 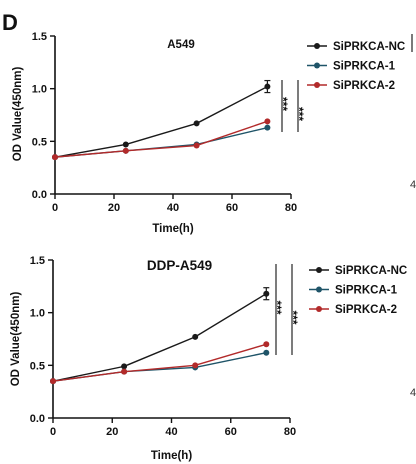 What do you see at coordinates (179, 265) in the screenshot?
I see `chart-title: DDP-A549` at bounding box center [179, 265].